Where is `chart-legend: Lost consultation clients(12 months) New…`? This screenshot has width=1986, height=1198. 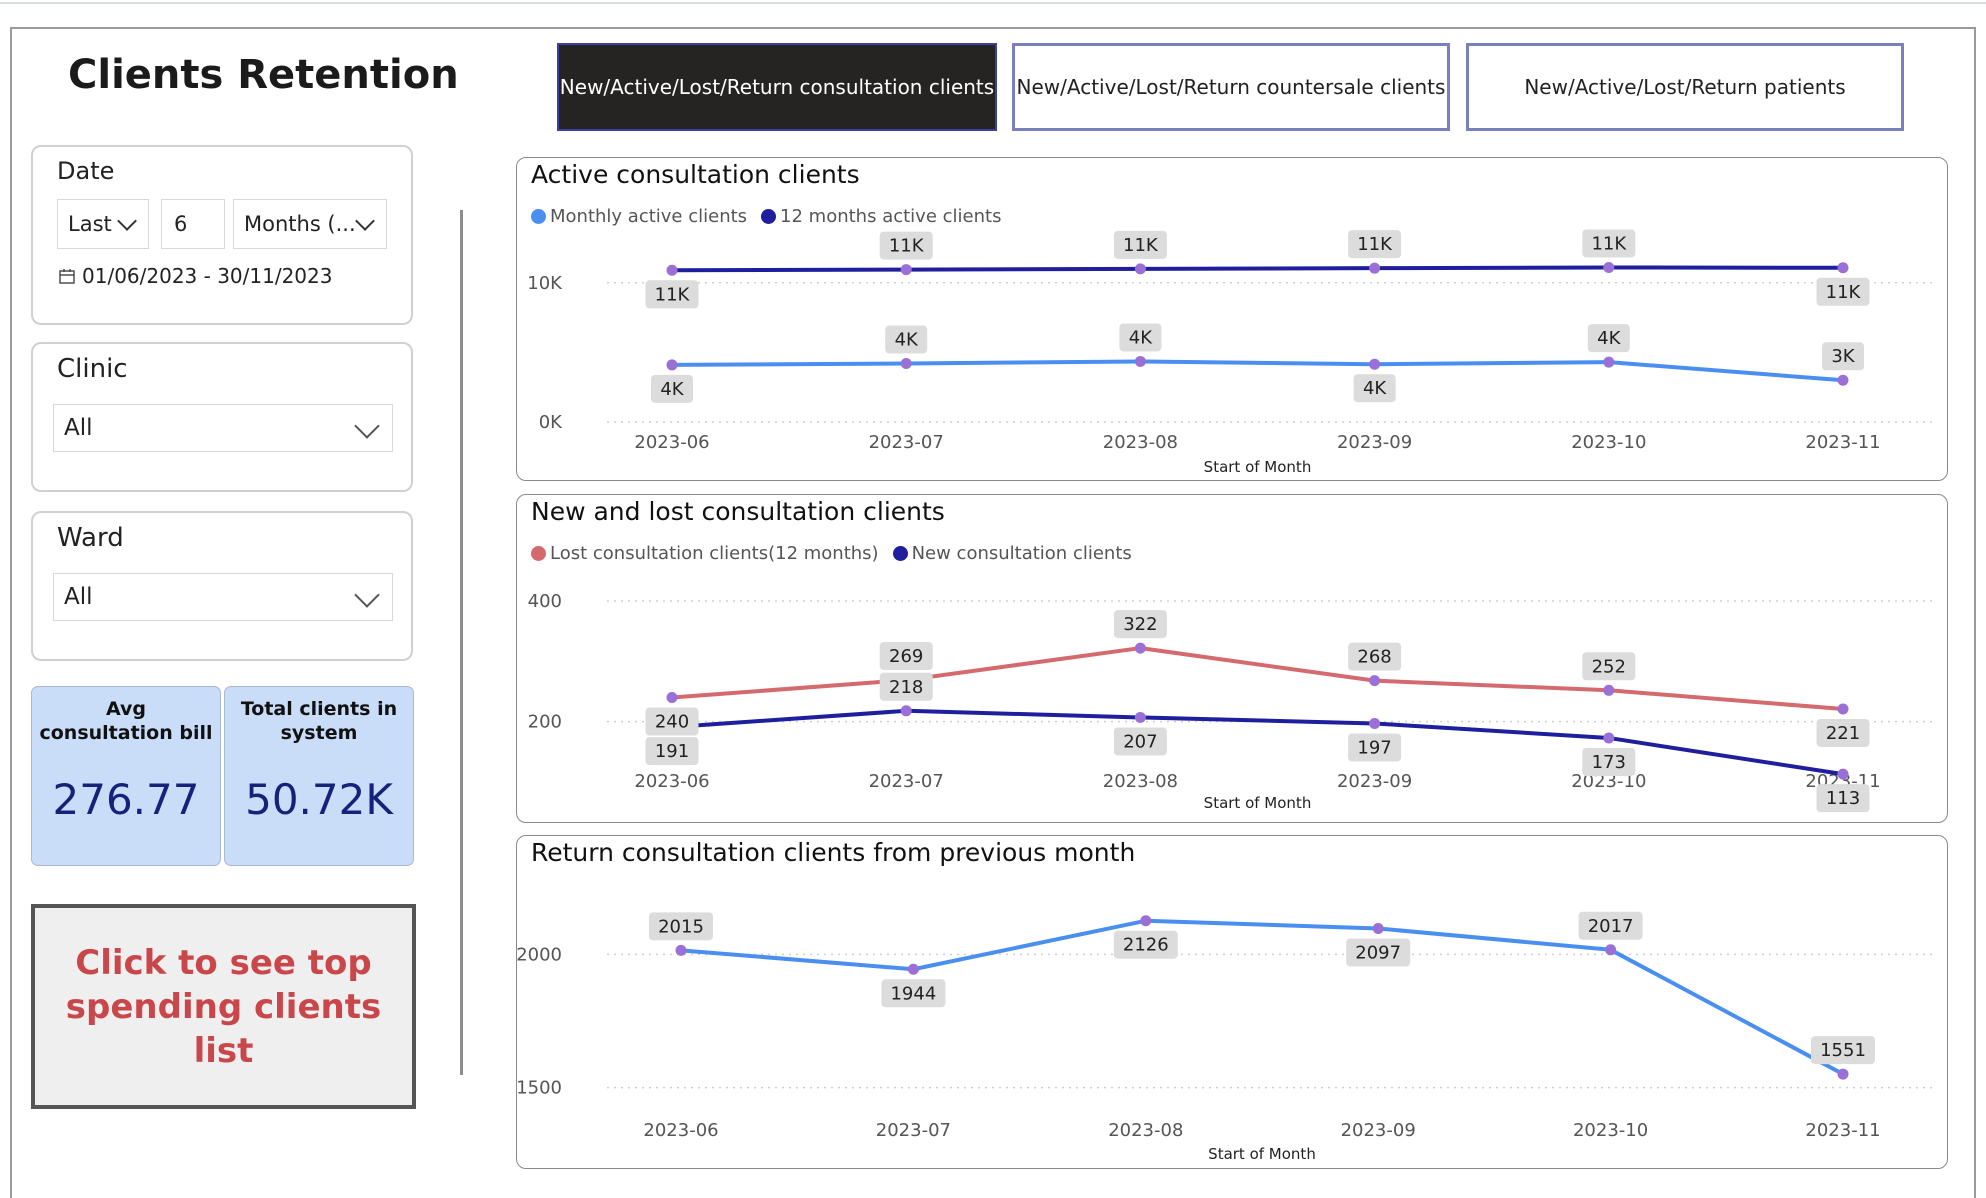 chart-legend: Lost consultation clients(12 months) New… is located at coordinates (831, 553).